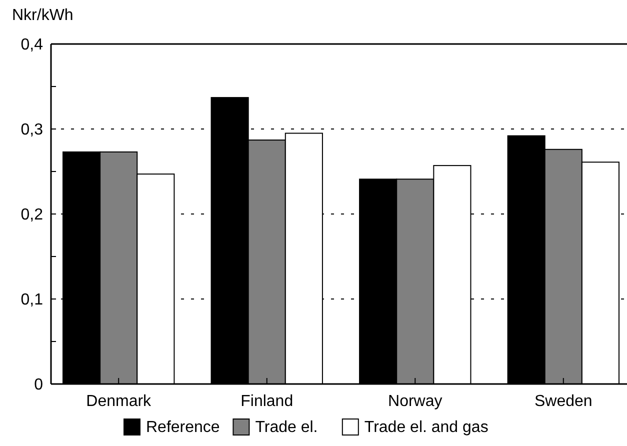  What do you see at coordinates (563, 401) in the screenshot?
I see `x-tick-label: Sweden` at bounding box center [563, 401].